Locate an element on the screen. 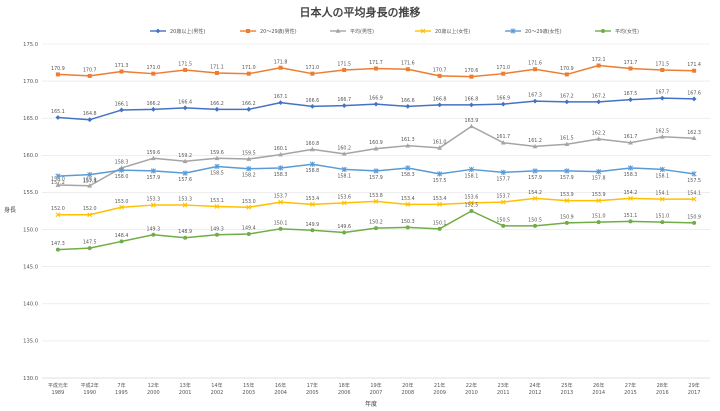 This screenshot has width=720, height=411. x-tick-label: 25年 is located at coordinates (566, 385).